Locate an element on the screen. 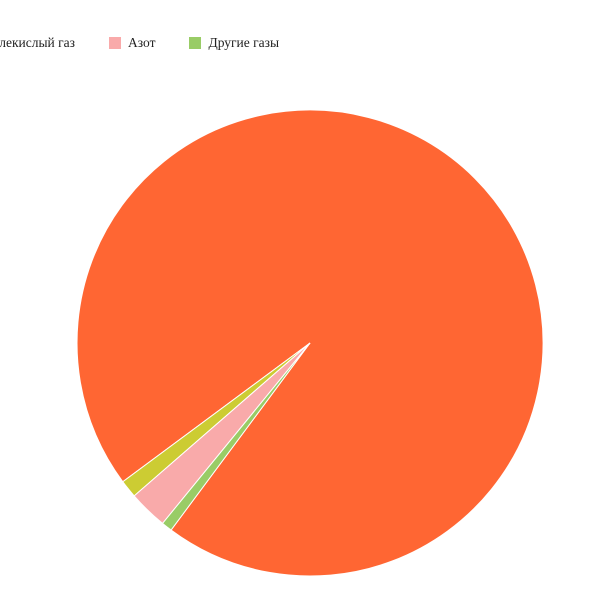  legend-label-other-gases: Другие газы is located at coordinates (244, 42).